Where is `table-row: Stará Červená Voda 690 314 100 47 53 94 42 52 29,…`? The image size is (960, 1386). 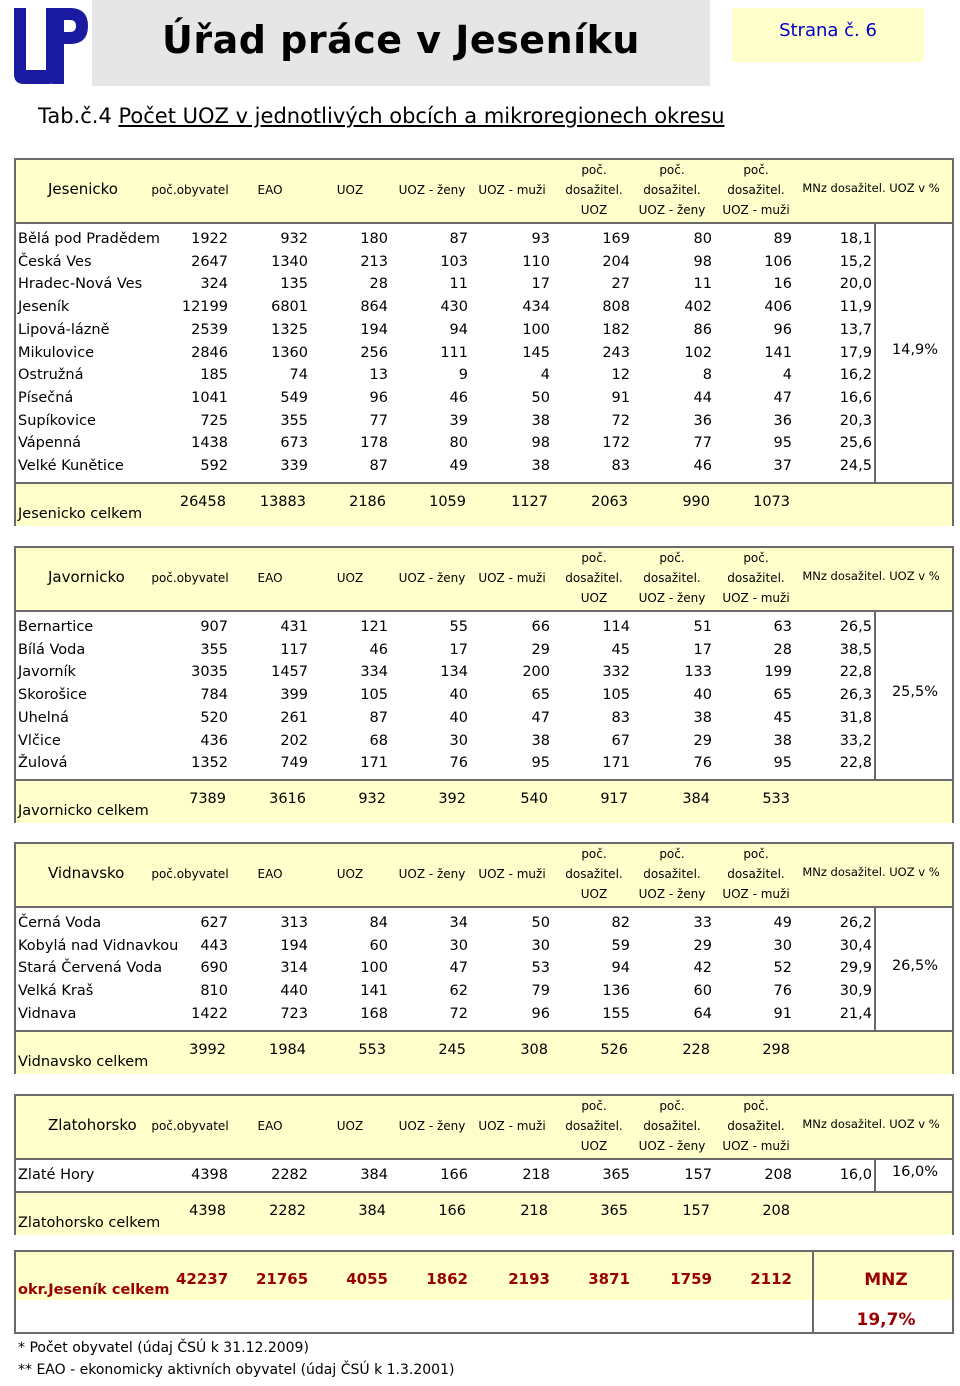
table-row: Stará Červená Voda 690 314 100 47 53 94 42 52 29,… is located at coordinates (446, 968).